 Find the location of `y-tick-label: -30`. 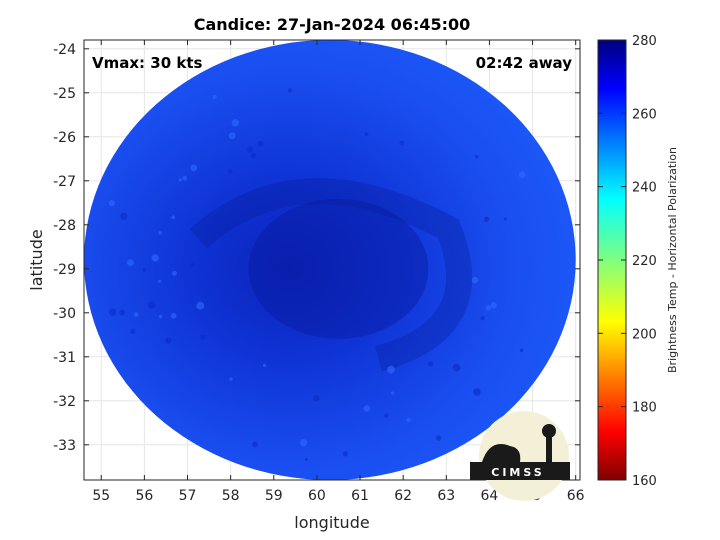

y-tick-label: -30 is located at coordinates (64, 314).